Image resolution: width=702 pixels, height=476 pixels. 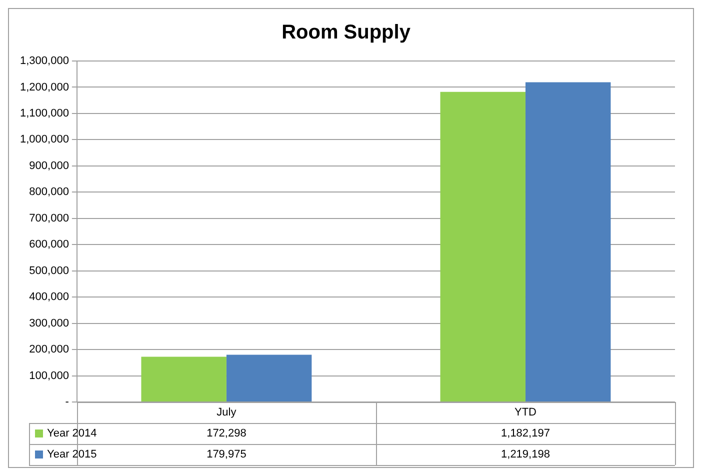 What do you see at coordinates (226, 434) in the screenshot?
I see `data-label: 172,298` at bounding box center [226, 434].